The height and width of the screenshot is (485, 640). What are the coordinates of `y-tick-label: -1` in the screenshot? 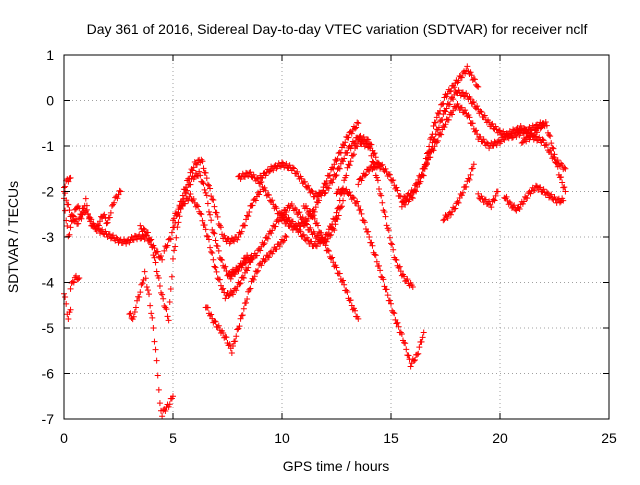 It's located at (48, 146).